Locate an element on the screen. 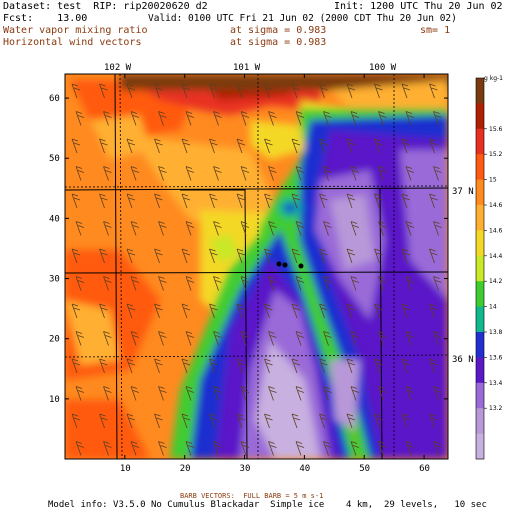 The image size is (512, 512). colorbar is located at coordinates (480, 268).